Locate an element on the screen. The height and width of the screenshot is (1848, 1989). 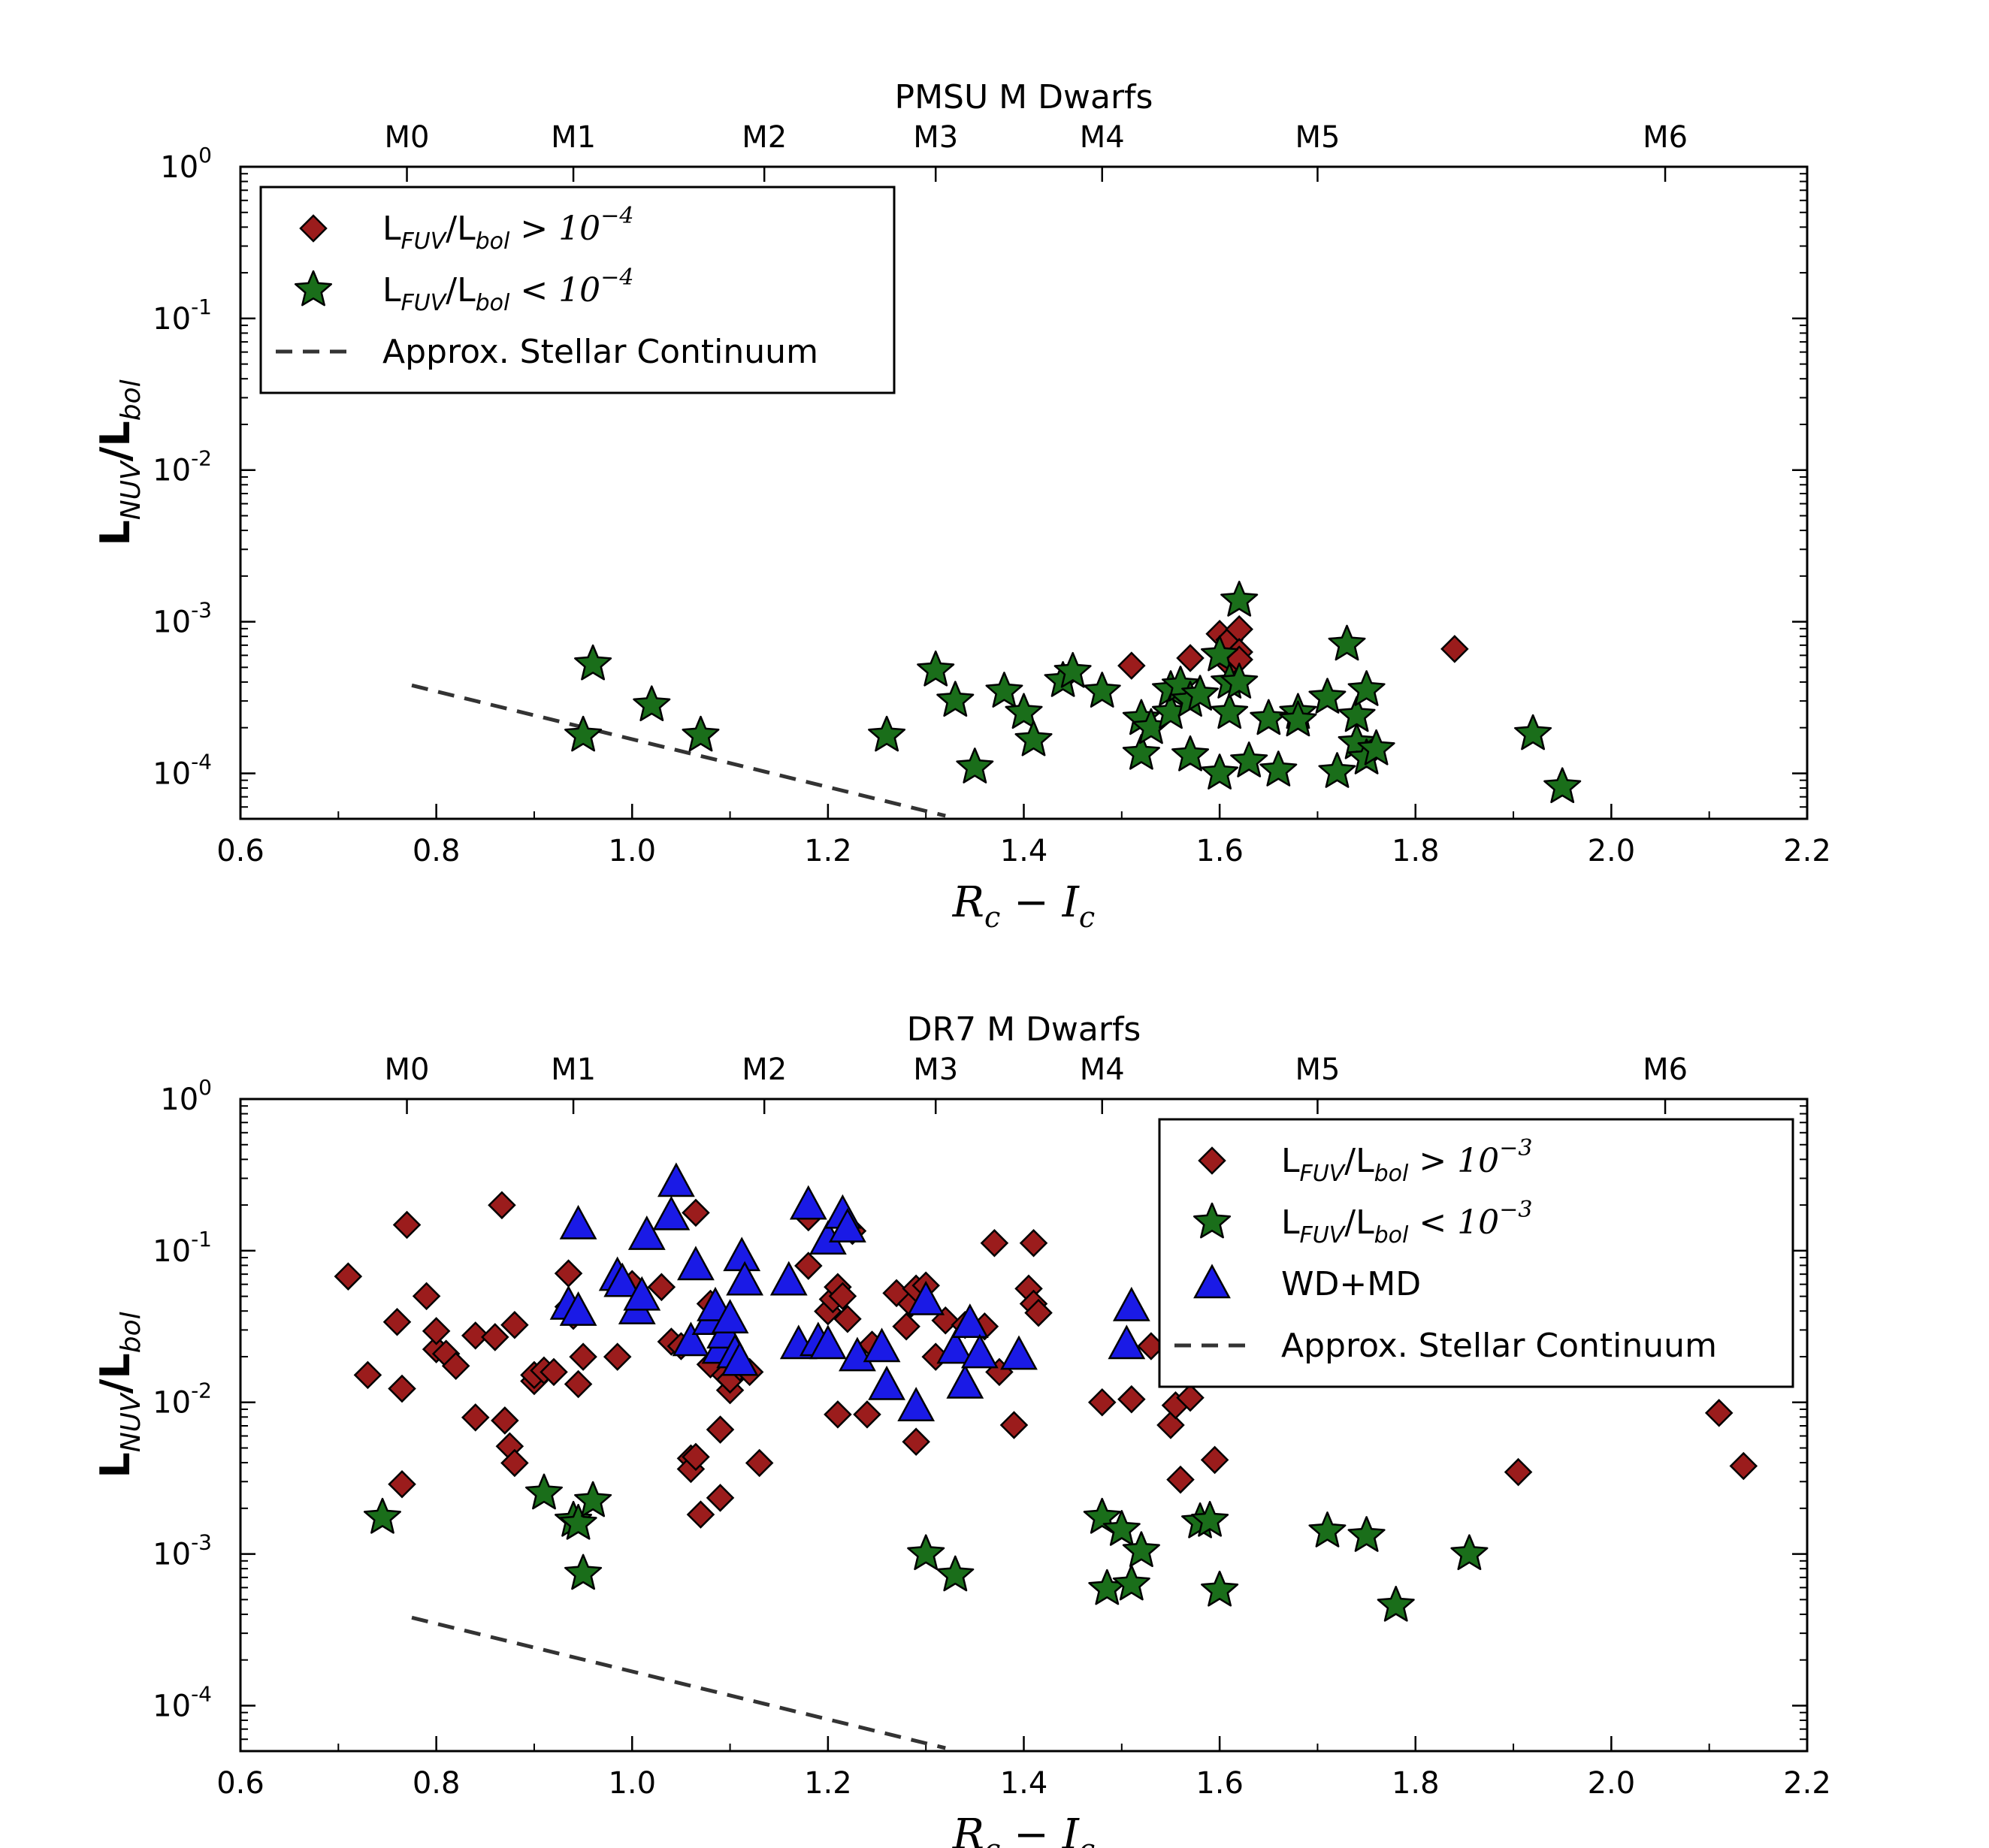
spectral-type-label: M3 is located at coordinates (935, 138).